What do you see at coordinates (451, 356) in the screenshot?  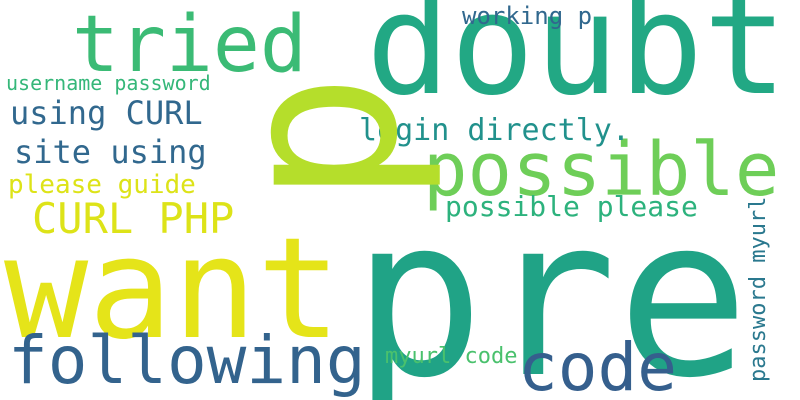 I see `word-myurl-code: myurl code` at bounding box center [451, 356].